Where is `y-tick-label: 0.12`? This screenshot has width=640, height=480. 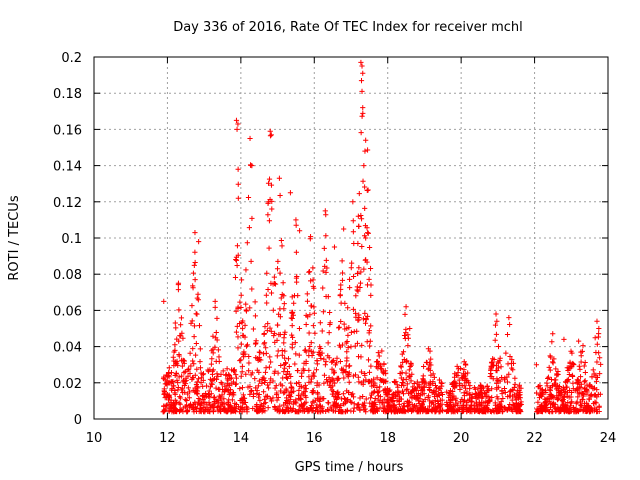 y-tick-label: 0.12 is located at coordinates (67, 203).